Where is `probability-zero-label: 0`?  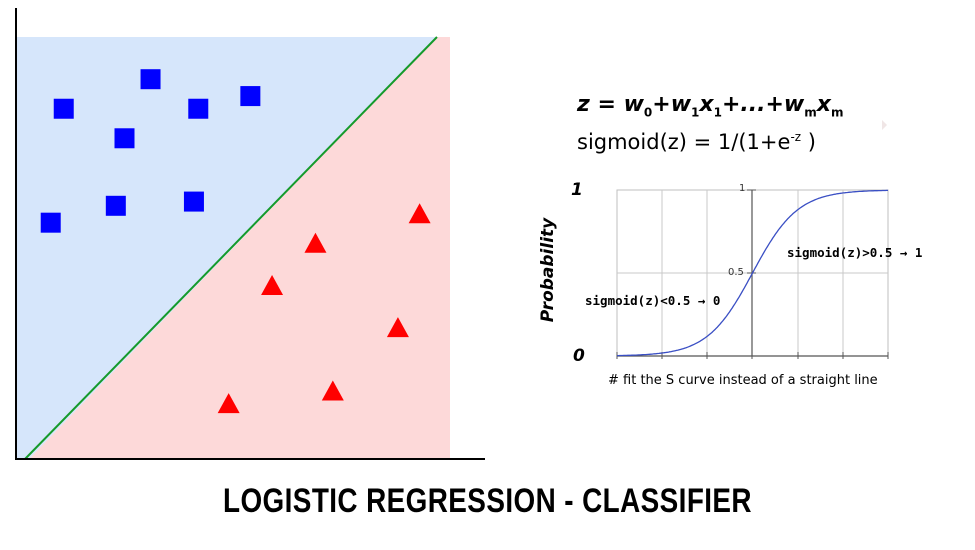 probability-zero-label: 0 is located at coordinates (579, 356).